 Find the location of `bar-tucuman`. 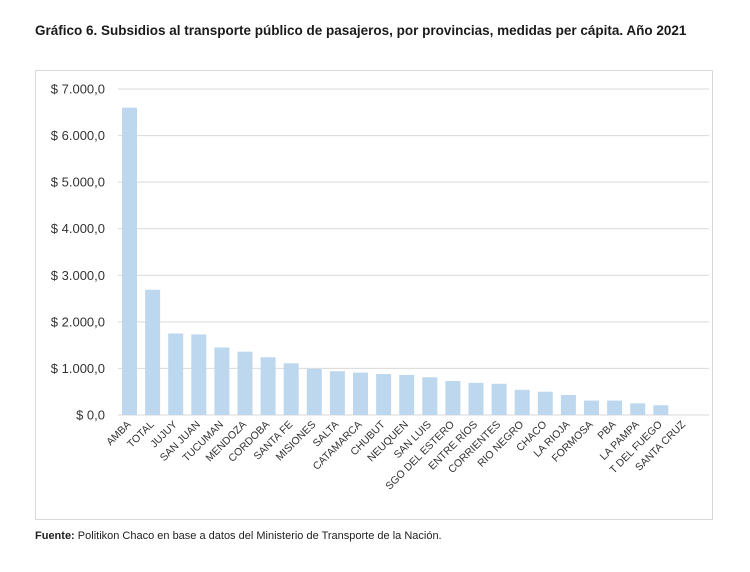

bar-tucuman is located at coordinates (222, 381).